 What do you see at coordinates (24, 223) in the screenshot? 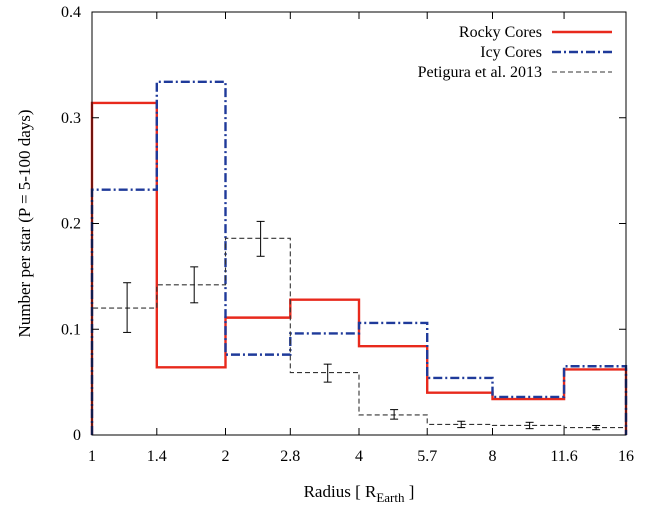
I see `y-axis-label: Number per star (P = 5-100 days)` at bounding box center [24, 223].